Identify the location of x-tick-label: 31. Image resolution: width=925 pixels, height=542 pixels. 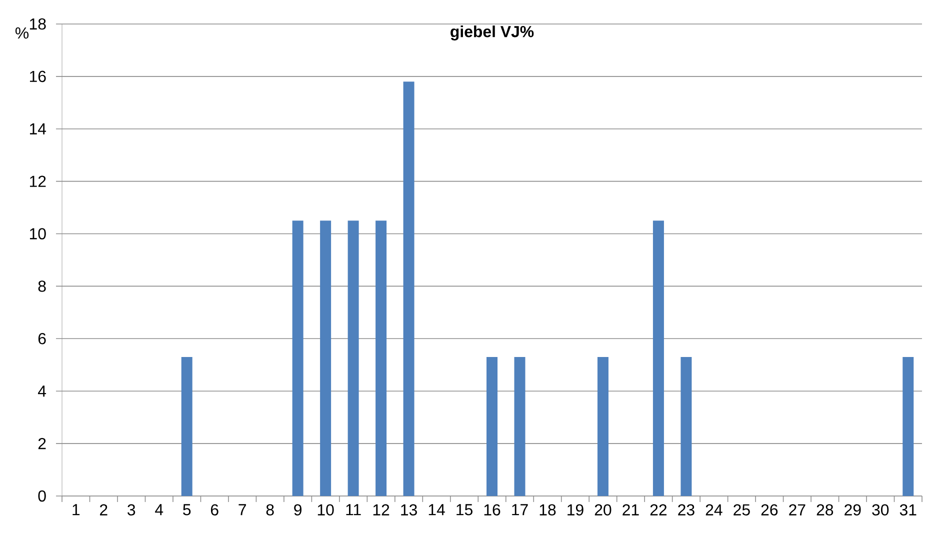
(908, 510).